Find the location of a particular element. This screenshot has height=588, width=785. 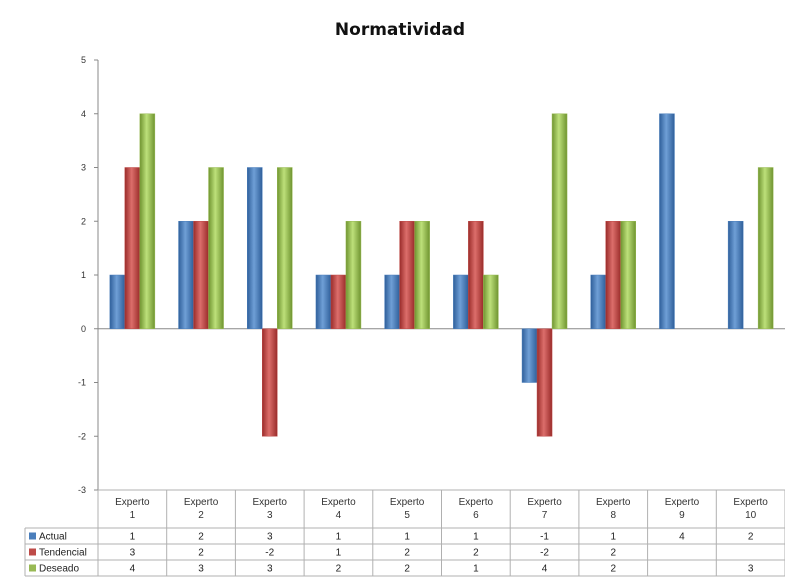

legend-label-tendencial: Tendencial is located at coordinates (63, 553).